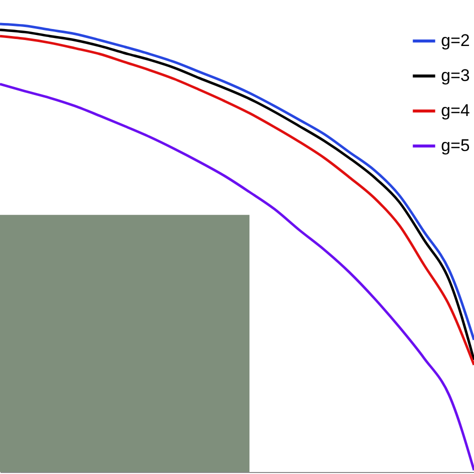 This screenshot has height=474, width=474. I want to click on legend-label: g=2, so click(455, 40).